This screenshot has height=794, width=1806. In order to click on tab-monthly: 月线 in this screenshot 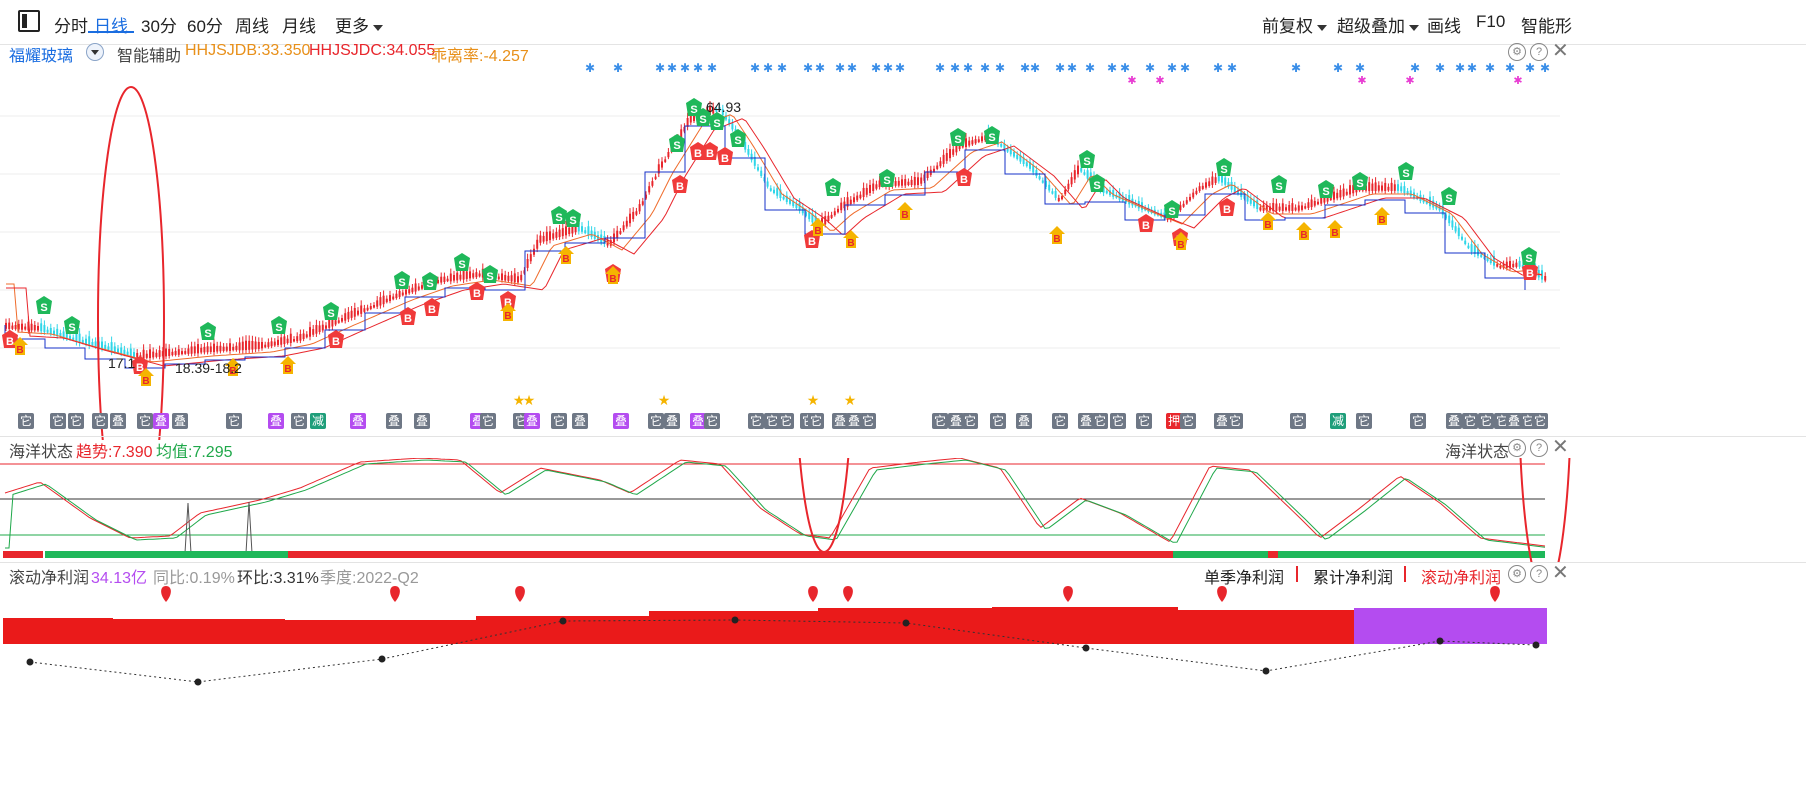, I will do `click(299, 26)`.